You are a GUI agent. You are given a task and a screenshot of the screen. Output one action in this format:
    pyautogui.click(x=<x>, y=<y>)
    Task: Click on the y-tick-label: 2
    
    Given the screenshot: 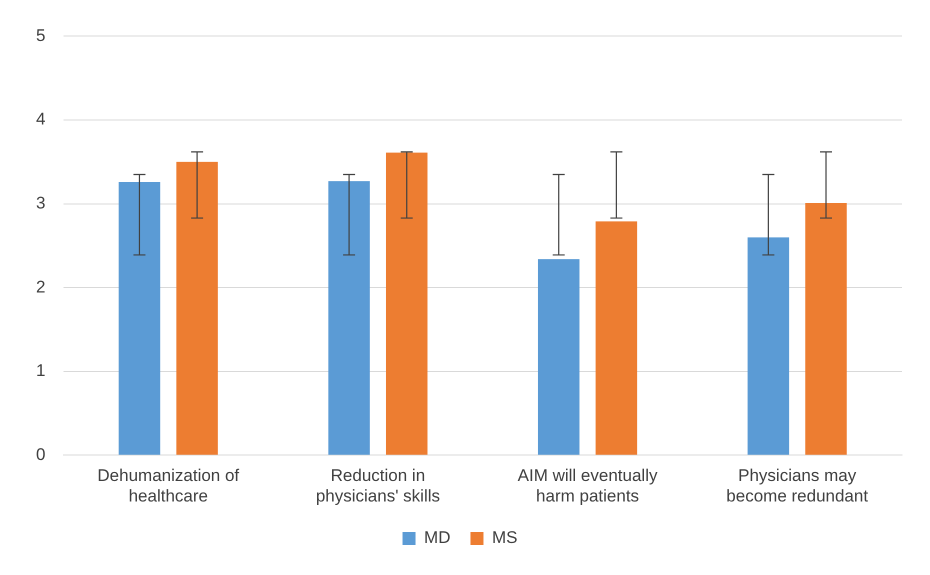 What is the action you would take?
    pyautogui.click(x=41, y=286)
    